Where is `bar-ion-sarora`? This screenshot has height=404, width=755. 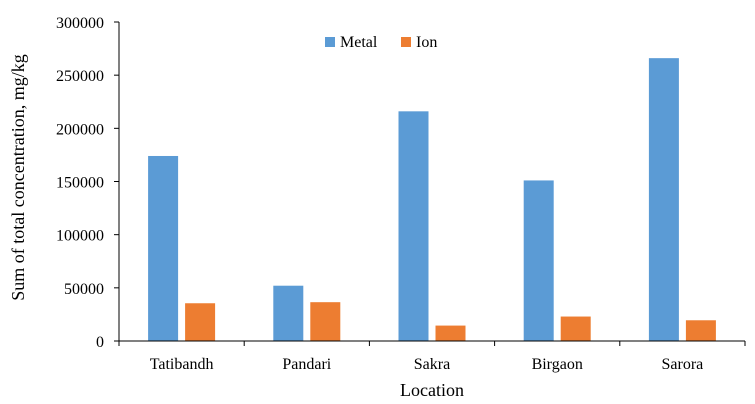
bar-ion-sarora is located at coordinates (700, 330).